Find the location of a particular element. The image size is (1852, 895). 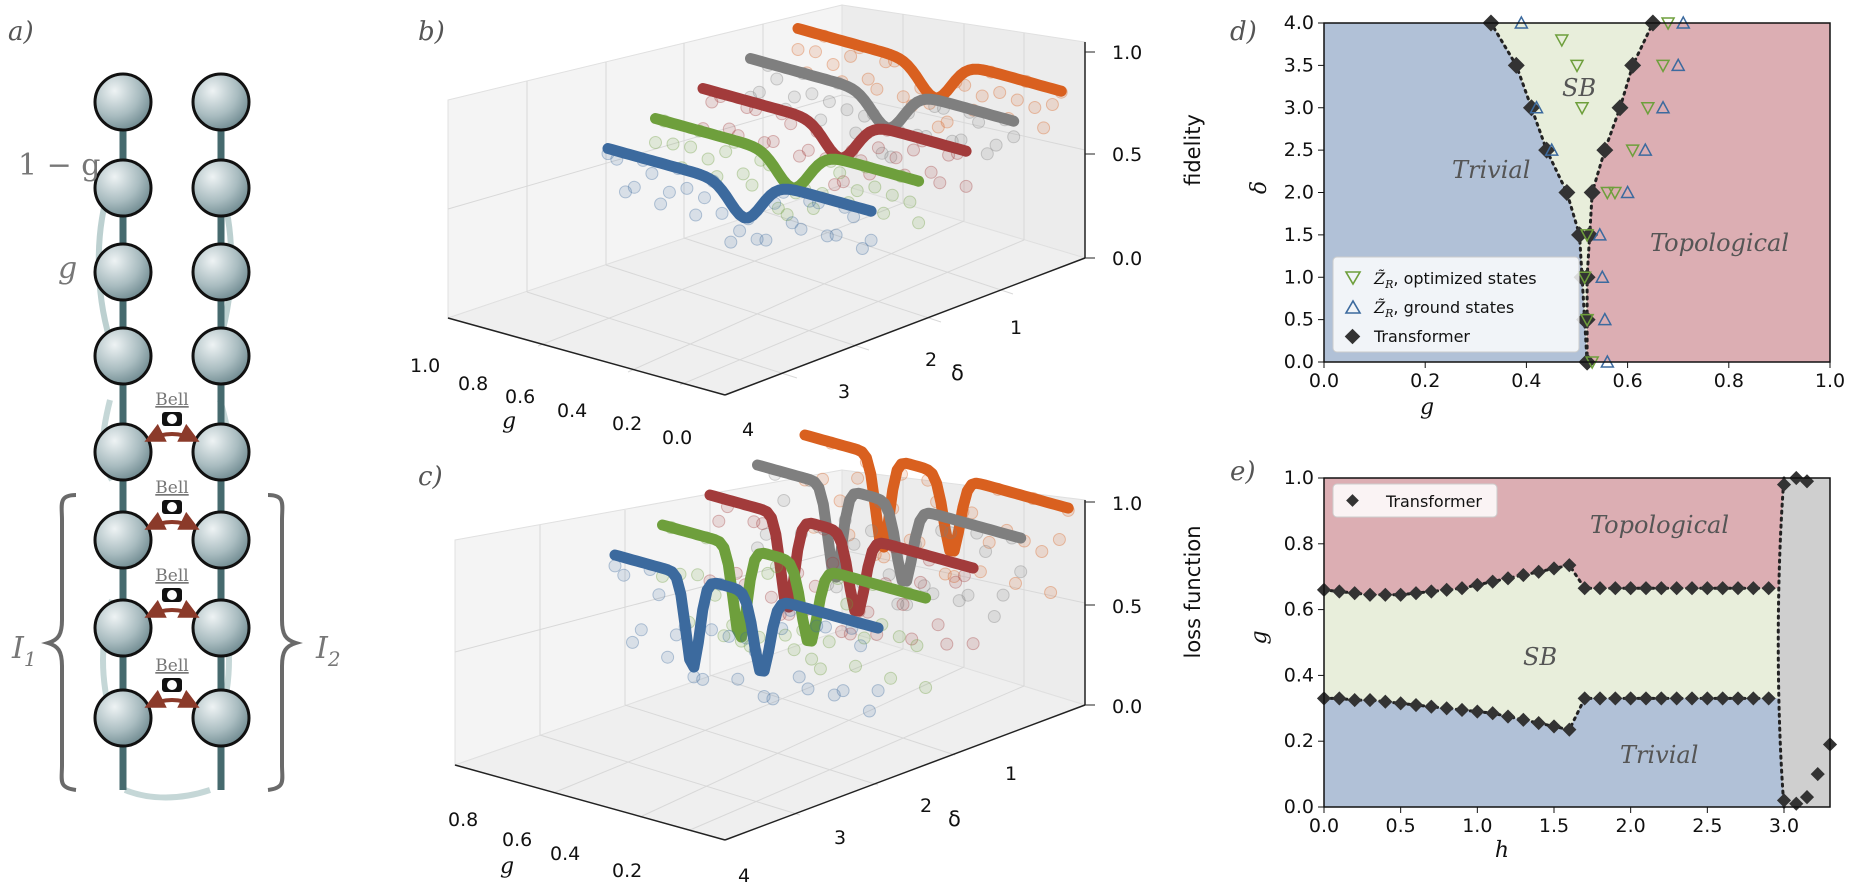

x-tick-label: 3.0 is located at coordinates (1784, 826).